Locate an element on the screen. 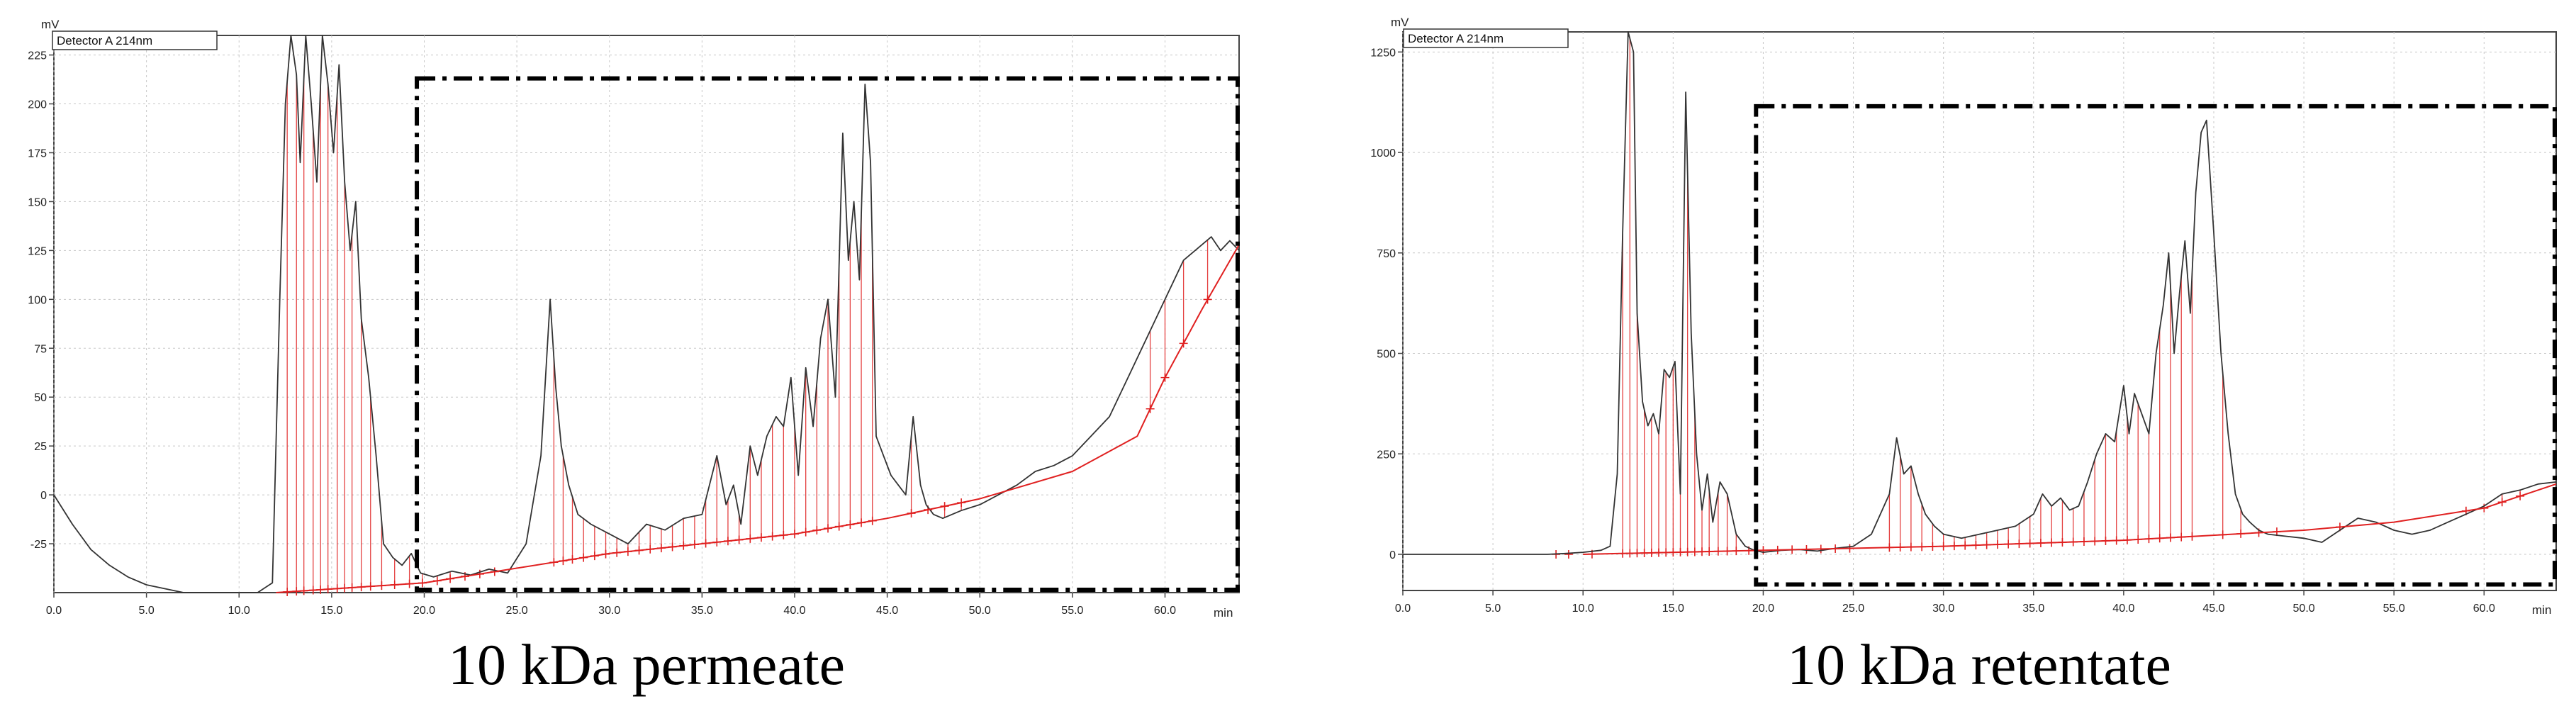  caption-retentate: 10 kDa retentate is located at coordinates (1979, 664).